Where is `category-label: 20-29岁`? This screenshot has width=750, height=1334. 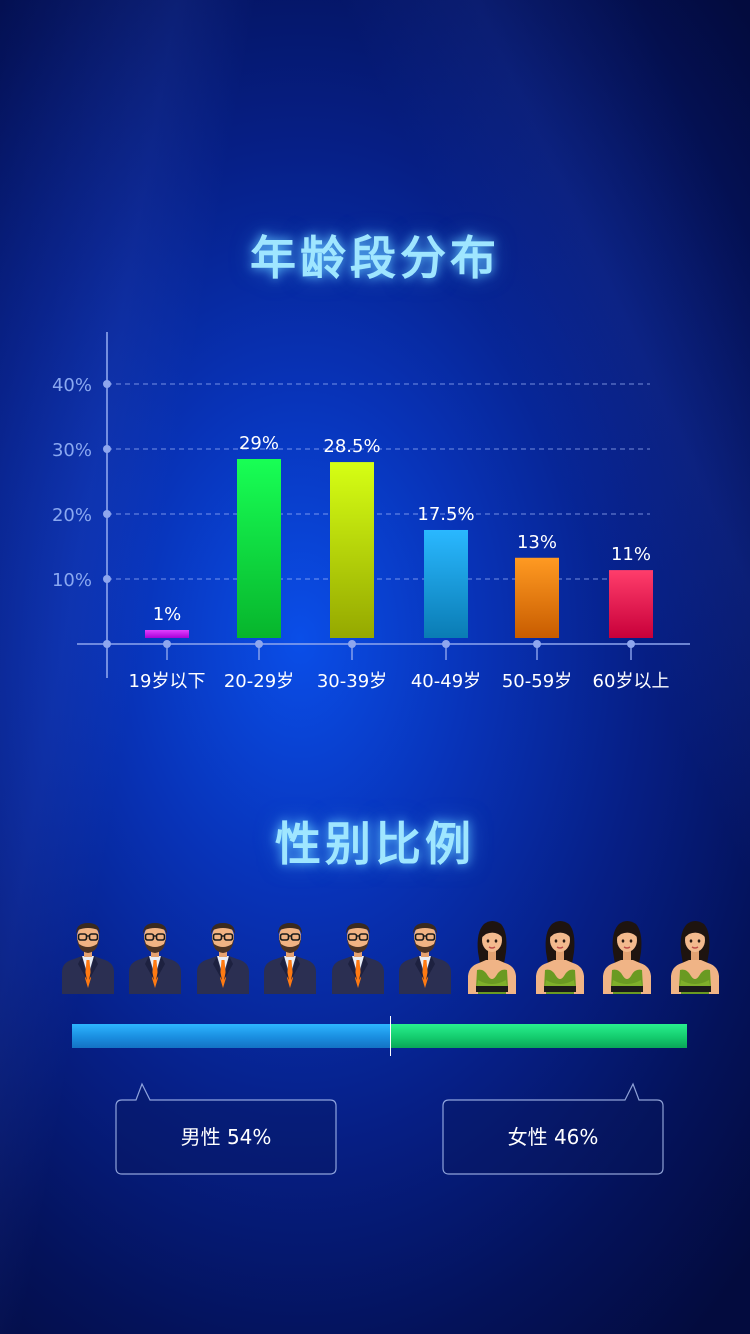 category-label: 20-29岁 is located at coordinates (259, 681).